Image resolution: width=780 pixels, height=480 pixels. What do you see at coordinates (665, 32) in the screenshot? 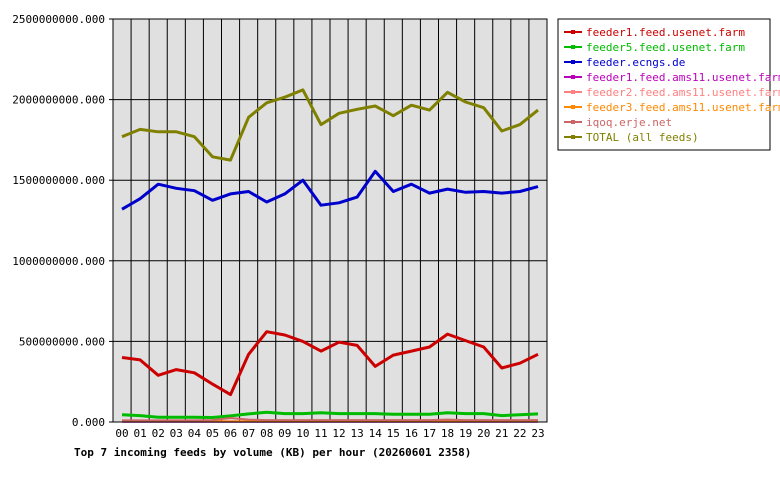
I see `legend-label: feeder1.feed.usenet.farm` at bounding box center [665, 32].